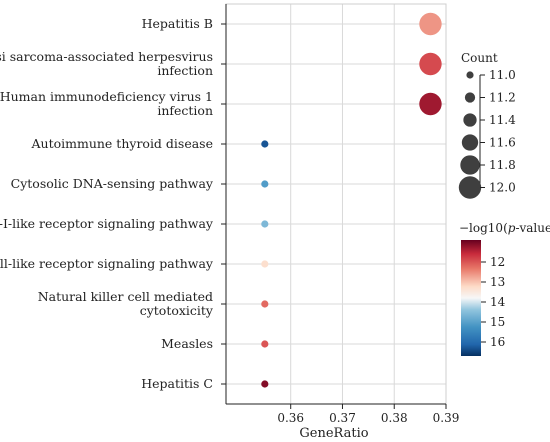 Image resolution: width=550 pixels, height=442 pixels. Describe the element at coordinates (497, 282) in the screenshot. I see `colorbar-tick-label: 13` at that location.